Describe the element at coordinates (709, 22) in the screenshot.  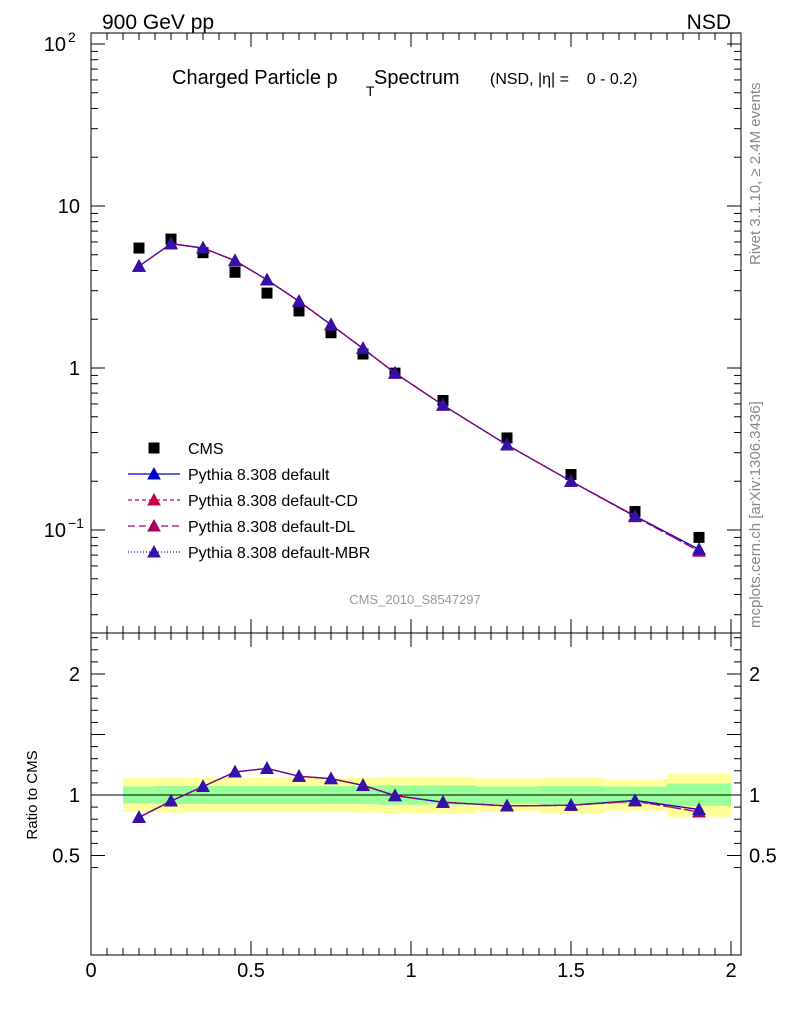
I see `header-right: NSD` at that location.